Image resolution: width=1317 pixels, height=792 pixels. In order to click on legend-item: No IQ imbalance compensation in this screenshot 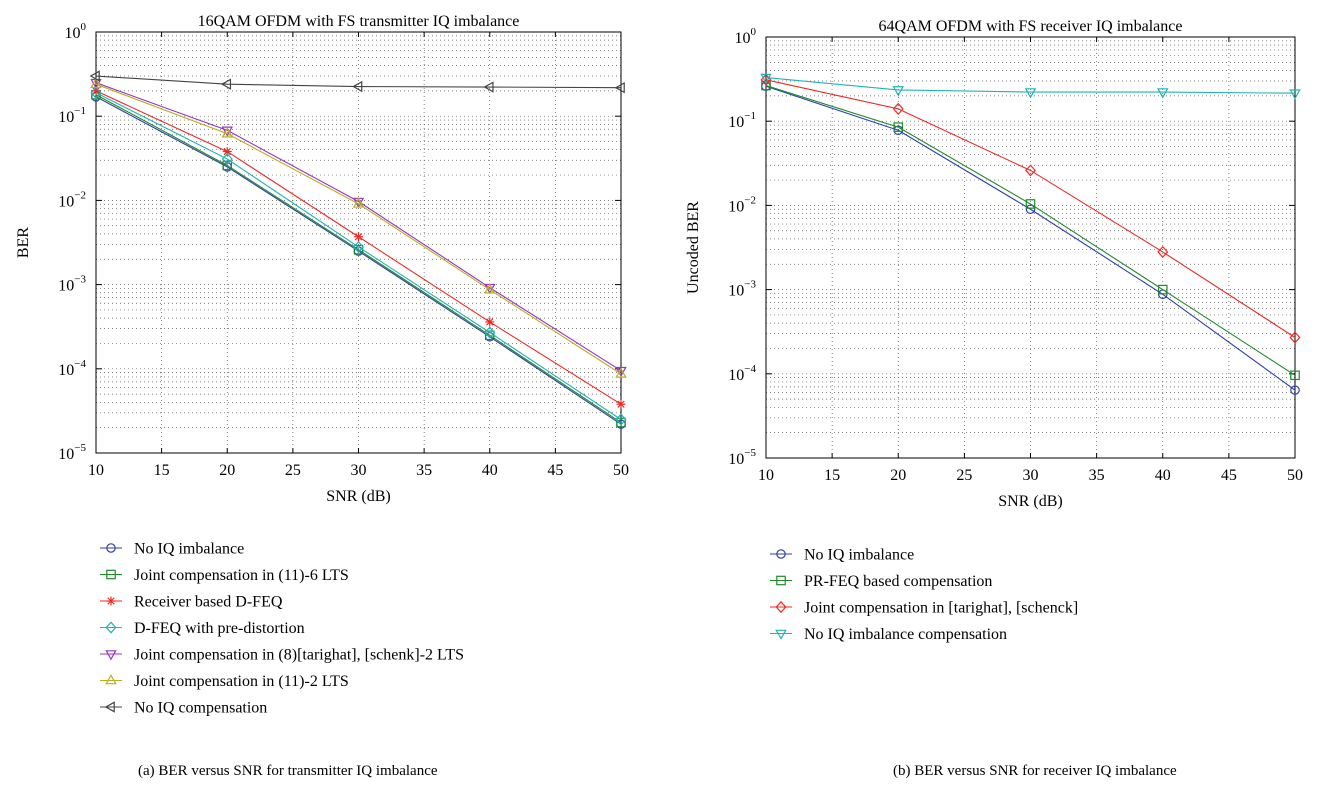, I will do `click(888, 634)`.